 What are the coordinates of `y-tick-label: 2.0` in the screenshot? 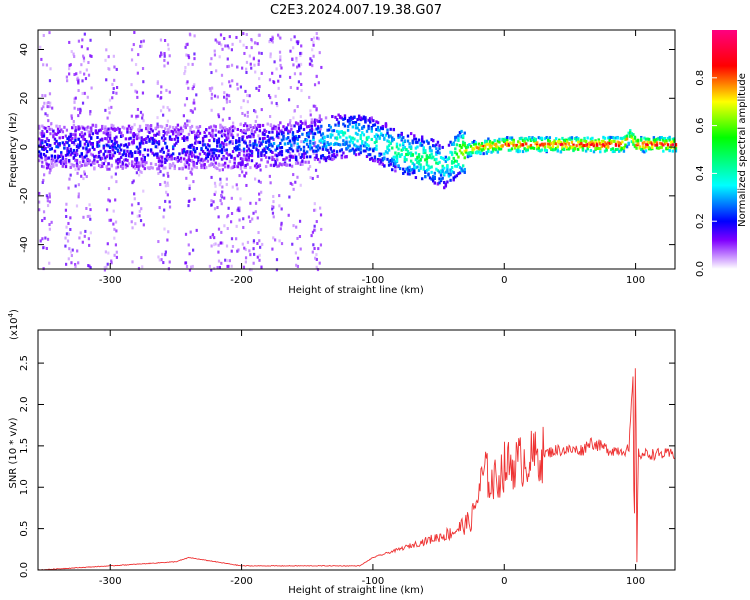 It's located at (24, 405).